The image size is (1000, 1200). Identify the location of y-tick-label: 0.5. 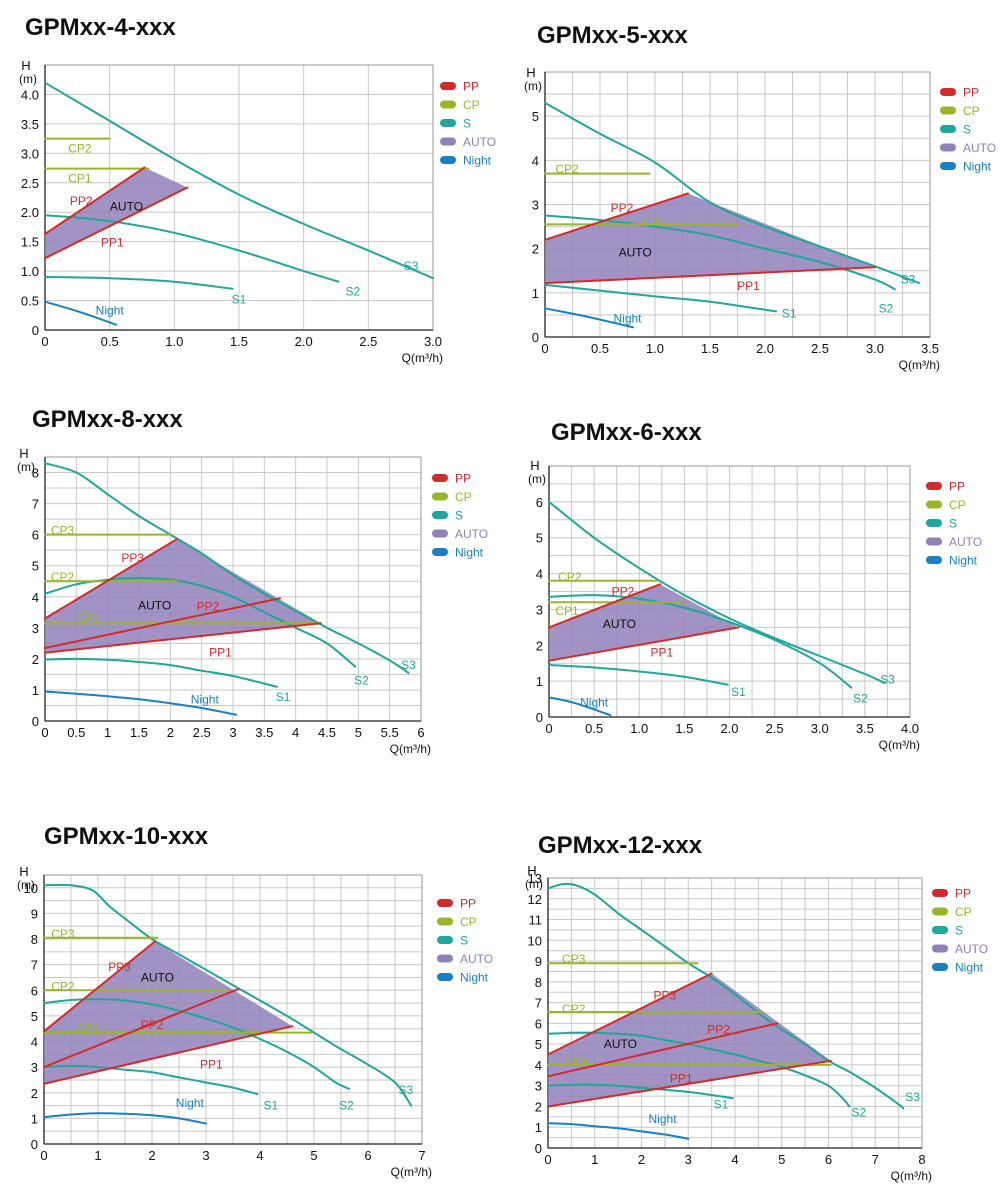
(30, 301).